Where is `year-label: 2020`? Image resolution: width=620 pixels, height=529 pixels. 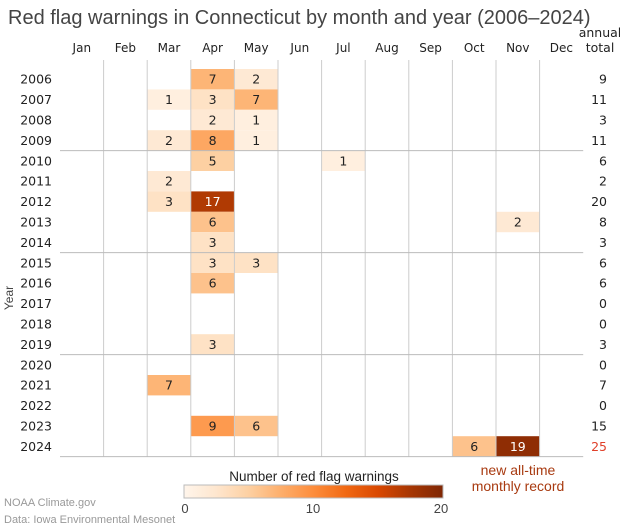 year-label: 2020 is located at coordinates (36, 364).